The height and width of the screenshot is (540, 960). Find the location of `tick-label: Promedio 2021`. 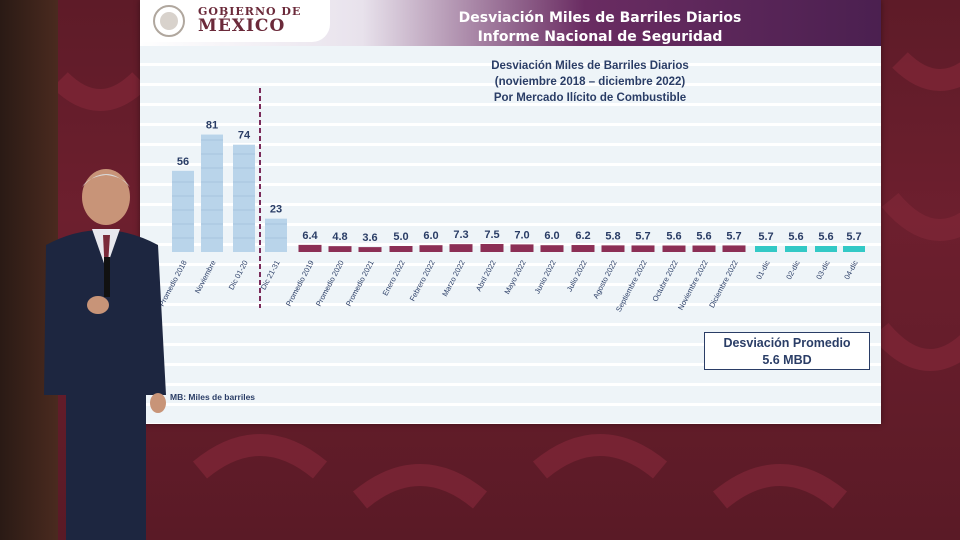

tick-label: Promedio 2021 is located at coordinates (360, 283).